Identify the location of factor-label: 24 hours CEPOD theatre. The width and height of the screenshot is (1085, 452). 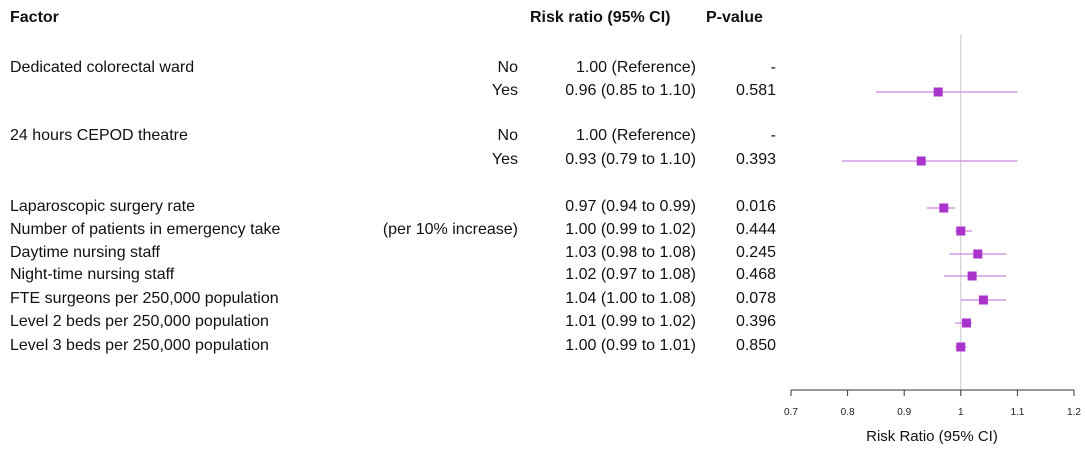
(99, 135).